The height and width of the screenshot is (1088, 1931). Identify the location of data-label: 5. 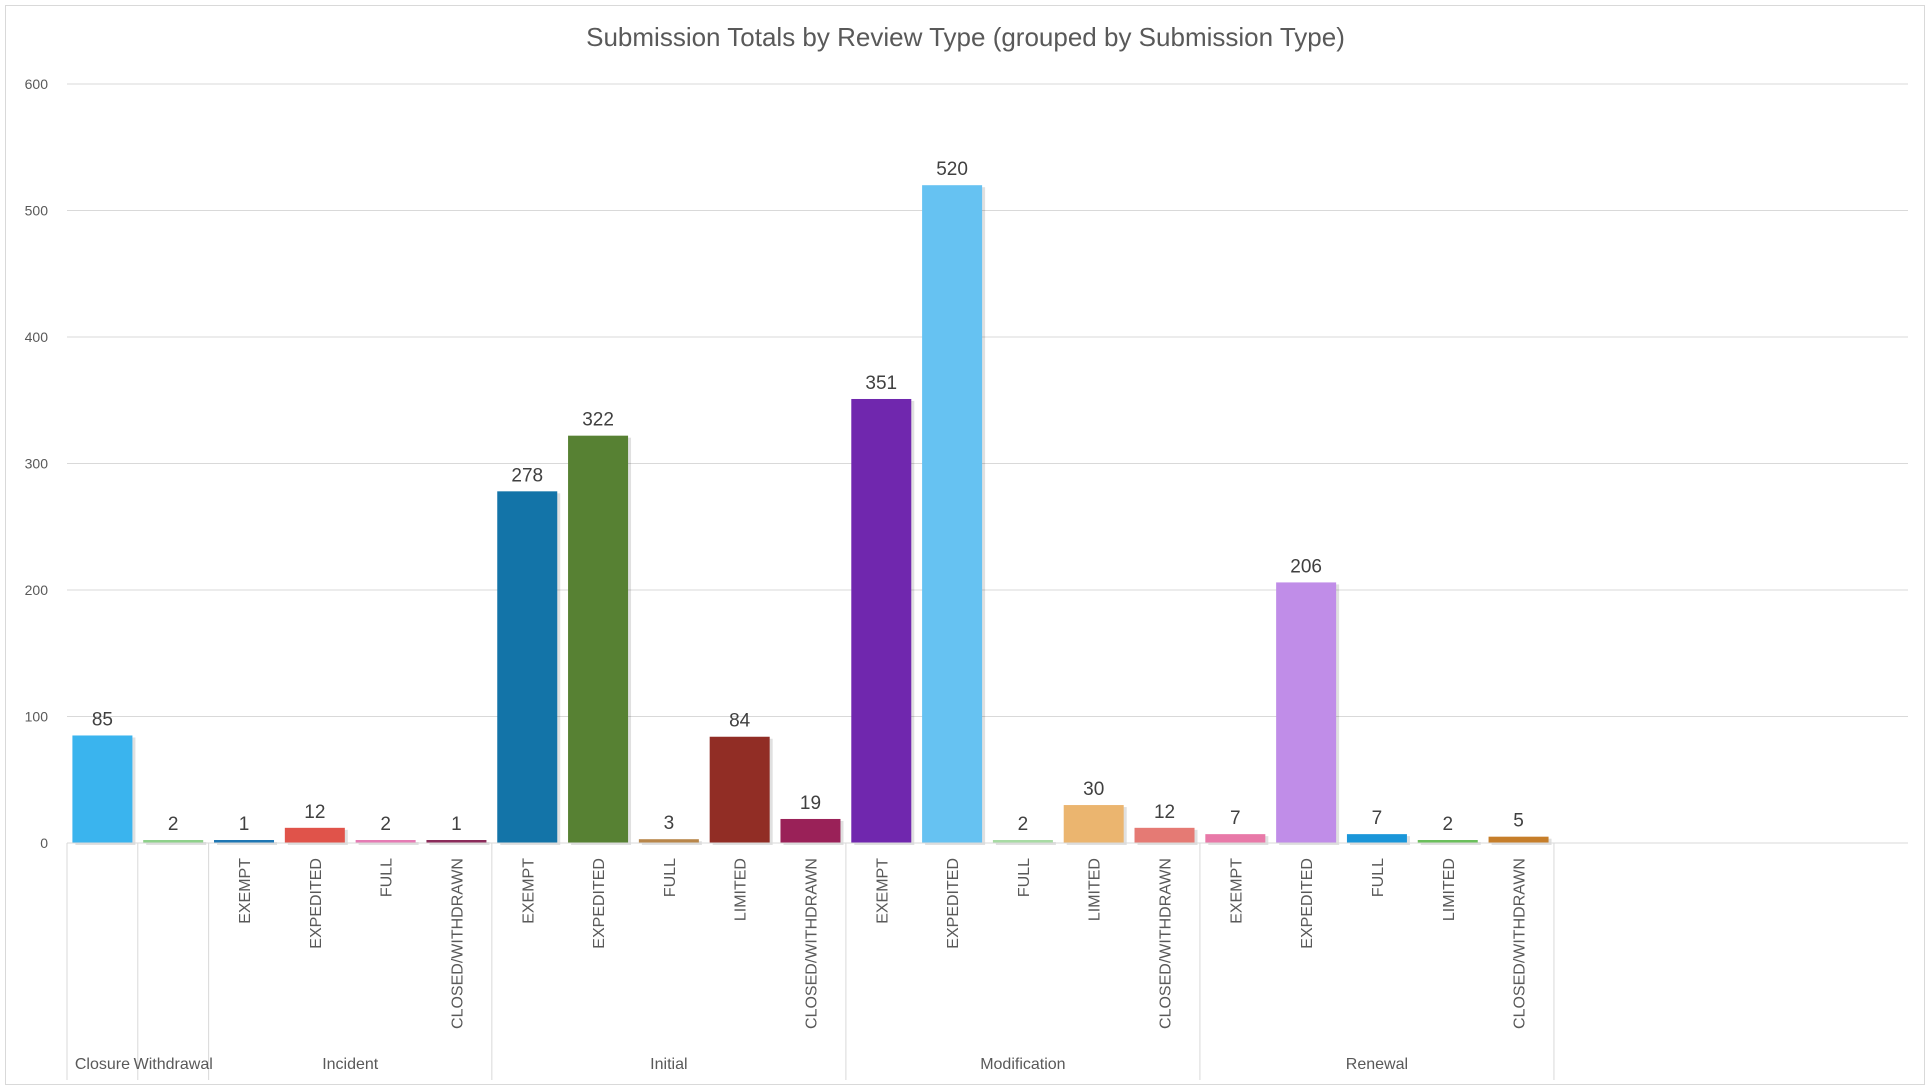
(1518, 821).